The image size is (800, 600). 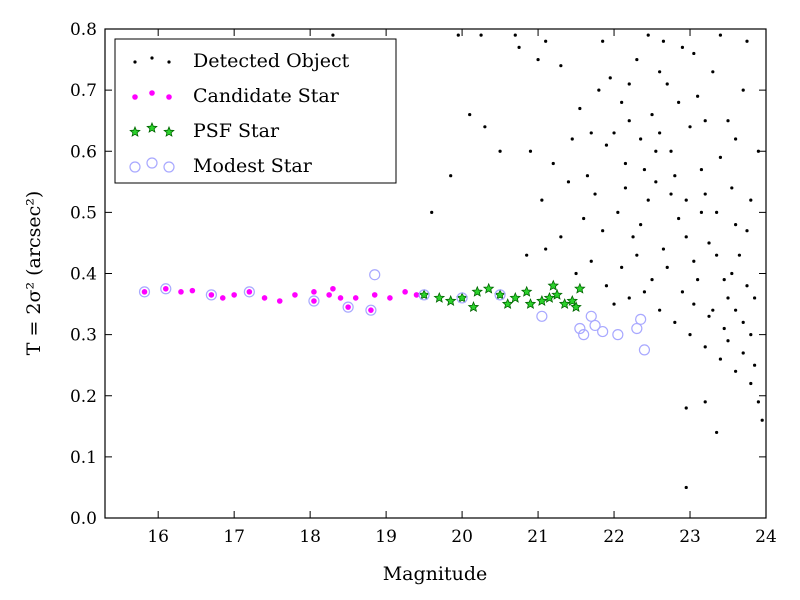 I want to click on x-tick-label: 22, so click(x=614, y=537).